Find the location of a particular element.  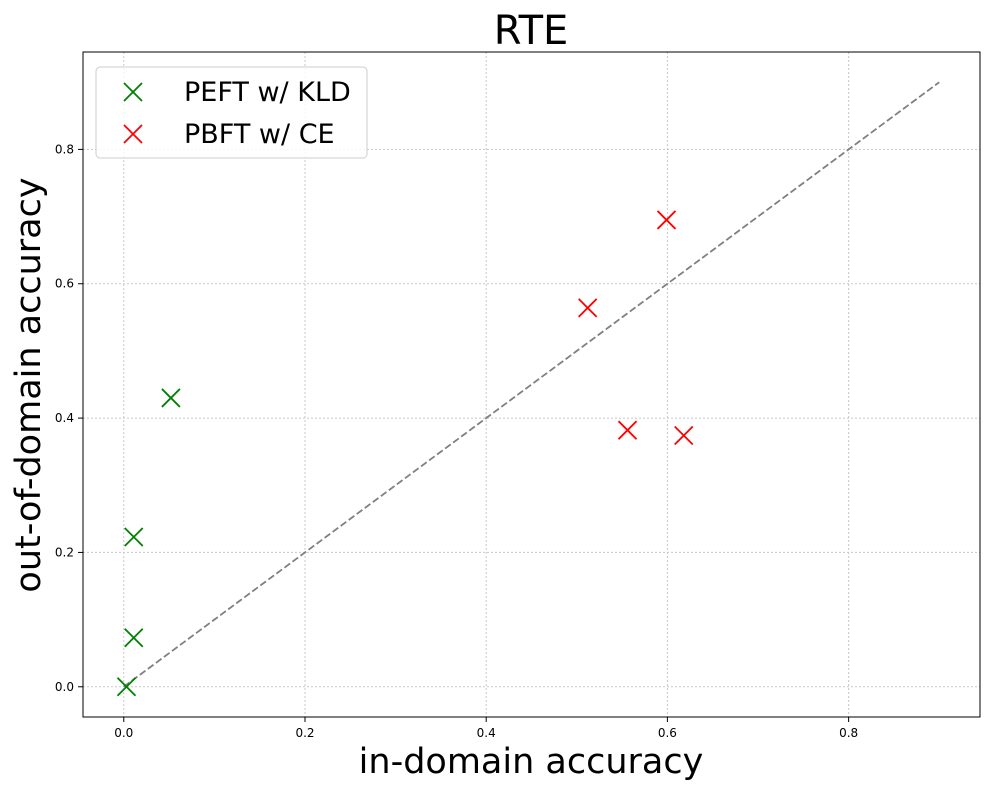

legend-marker-peft is located at coordinates (133, 92).